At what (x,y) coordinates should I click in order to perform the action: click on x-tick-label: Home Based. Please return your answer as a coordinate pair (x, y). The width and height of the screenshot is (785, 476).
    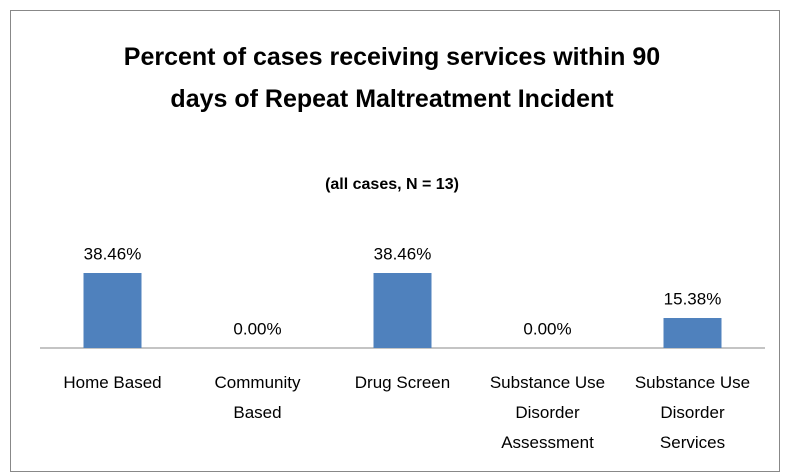
    Looking at the image, I should click on (112, 382).